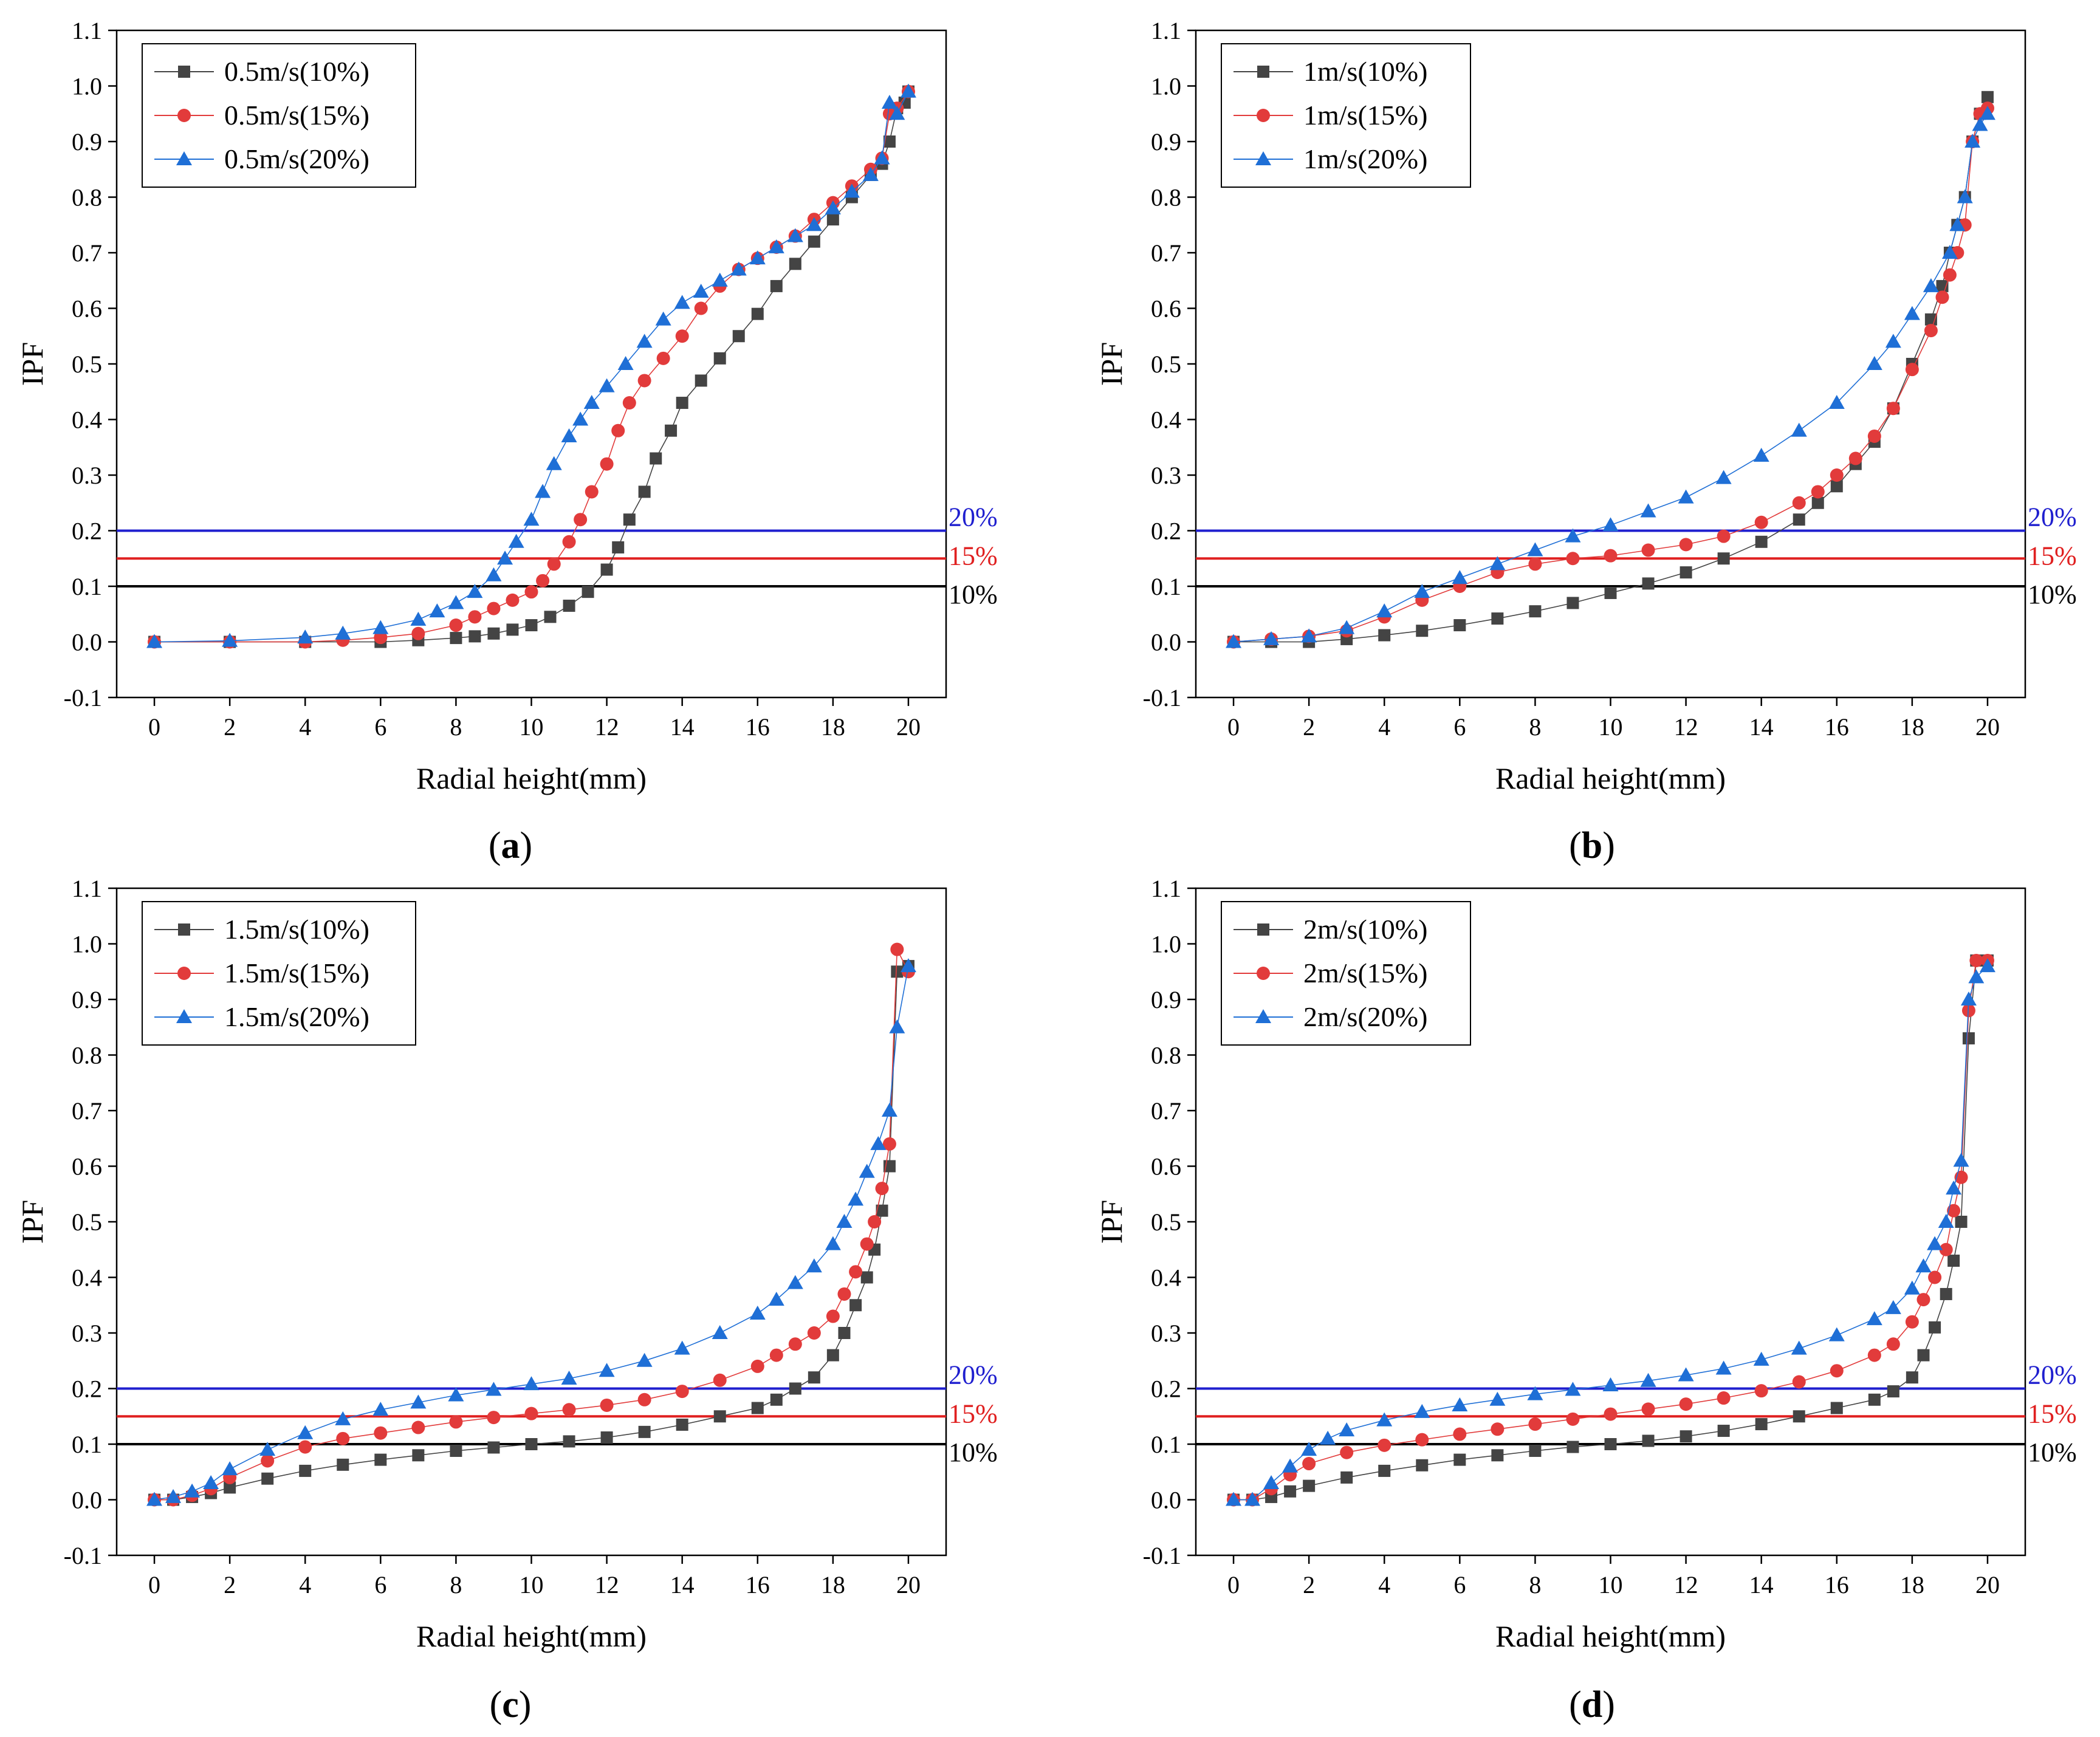 The image size is (2100, 1737). What do you see at coordinates (531, 778) in the screenshot?
I see `x-axis-label: Radial height(mm)` at bounding box center [531, 778].